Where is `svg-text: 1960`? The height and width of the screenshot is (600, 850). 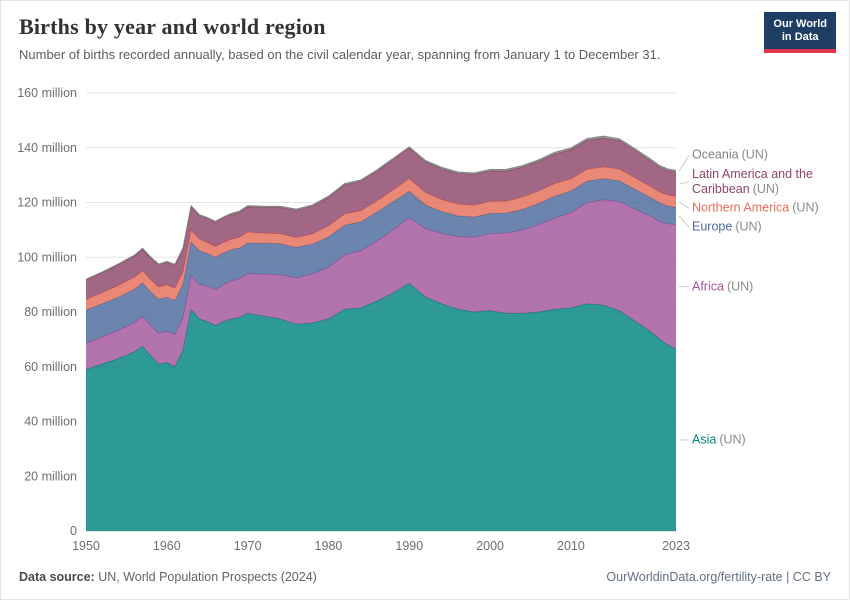 svg-text: 1960 is located at coordinates (167, 546).